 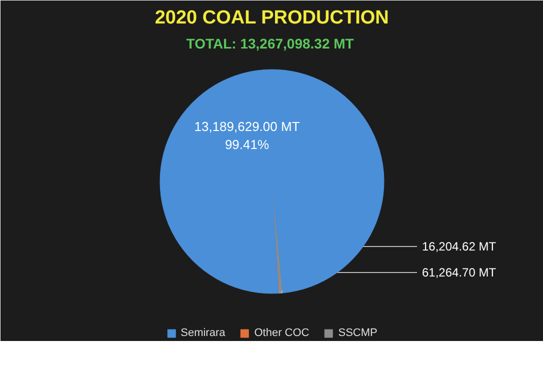 I want to click on legend-label: Other COC, so click(x=282, y=333).